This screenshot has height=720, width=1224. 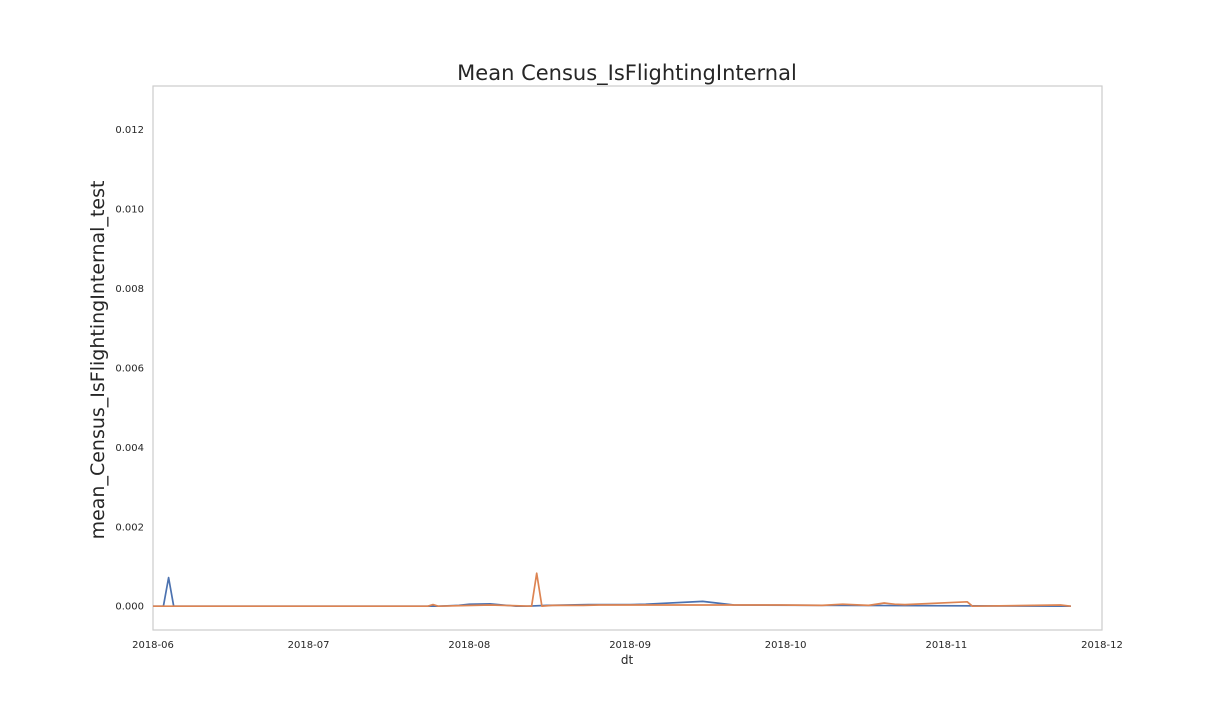 What do you see at coordinates (309, 645) in the screenshot?
I see `x-tick-label: 2018-07` at bounding box center [309, 645].